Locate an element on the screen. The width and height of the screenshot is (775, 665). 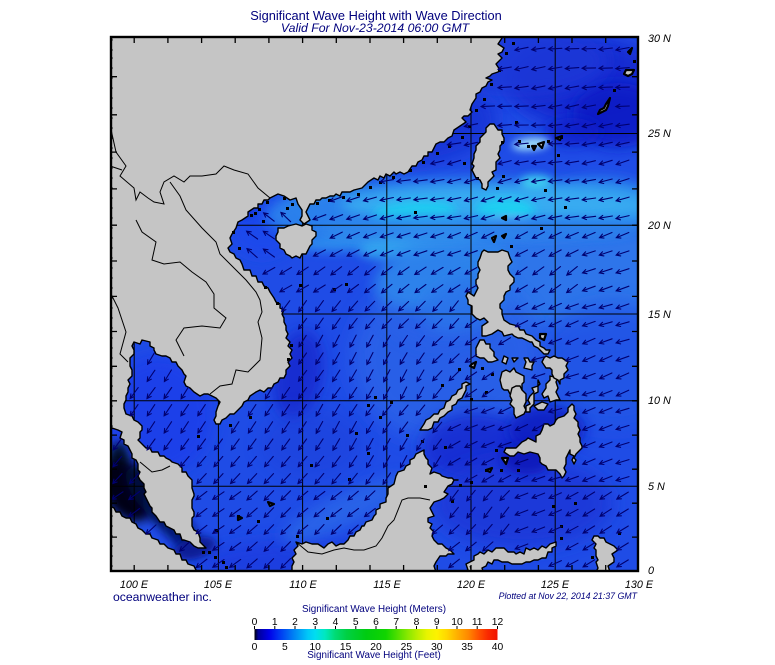
svg-text: 5 N is located at coordinates (656, 487).